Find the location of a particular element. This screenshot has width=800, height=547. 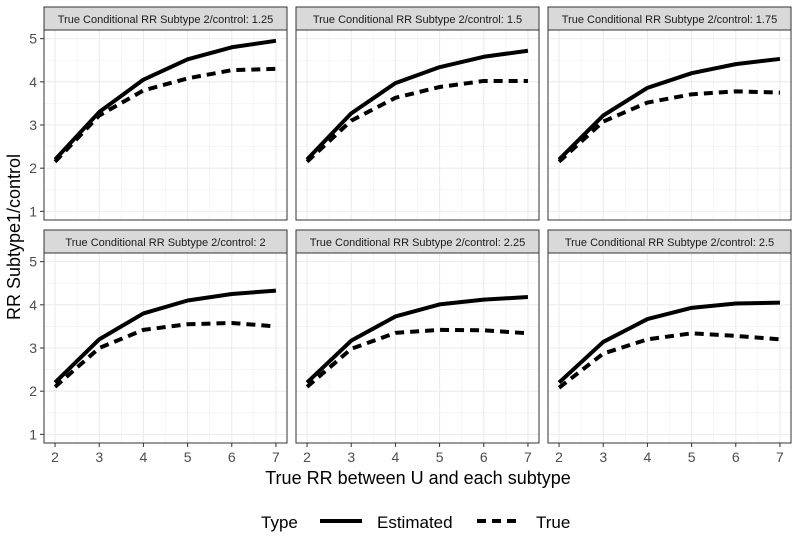

y-axis-title: RR Subtype1/control is located at coordinates (14, 237).